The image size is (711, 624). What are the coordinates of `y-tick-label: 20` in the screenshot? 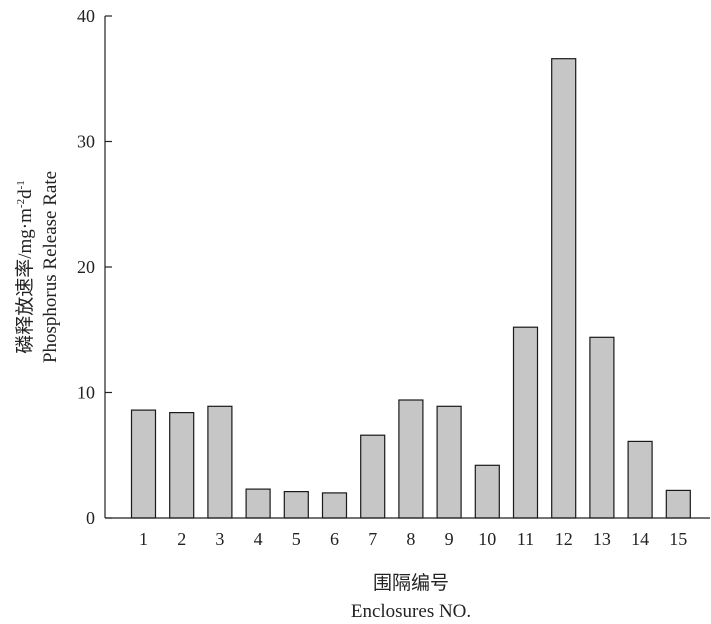 It's located at (86, 267).